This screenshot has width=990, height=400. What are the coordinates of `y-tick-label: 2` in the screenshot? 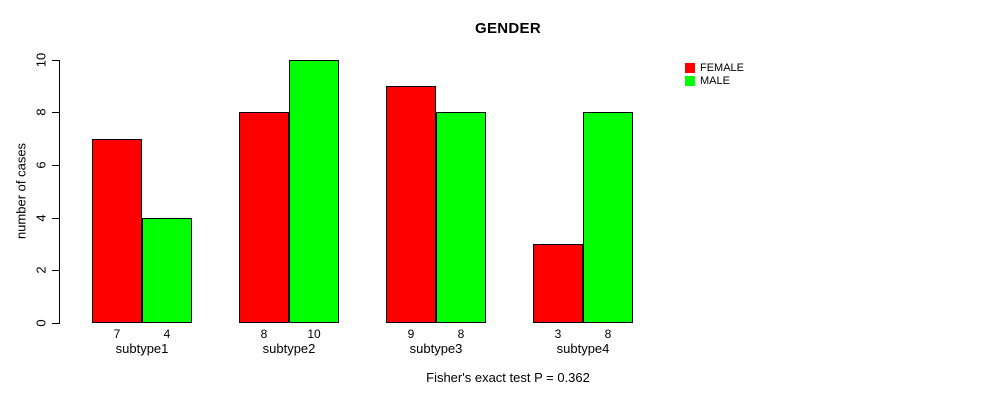 It's located at (41, 270).